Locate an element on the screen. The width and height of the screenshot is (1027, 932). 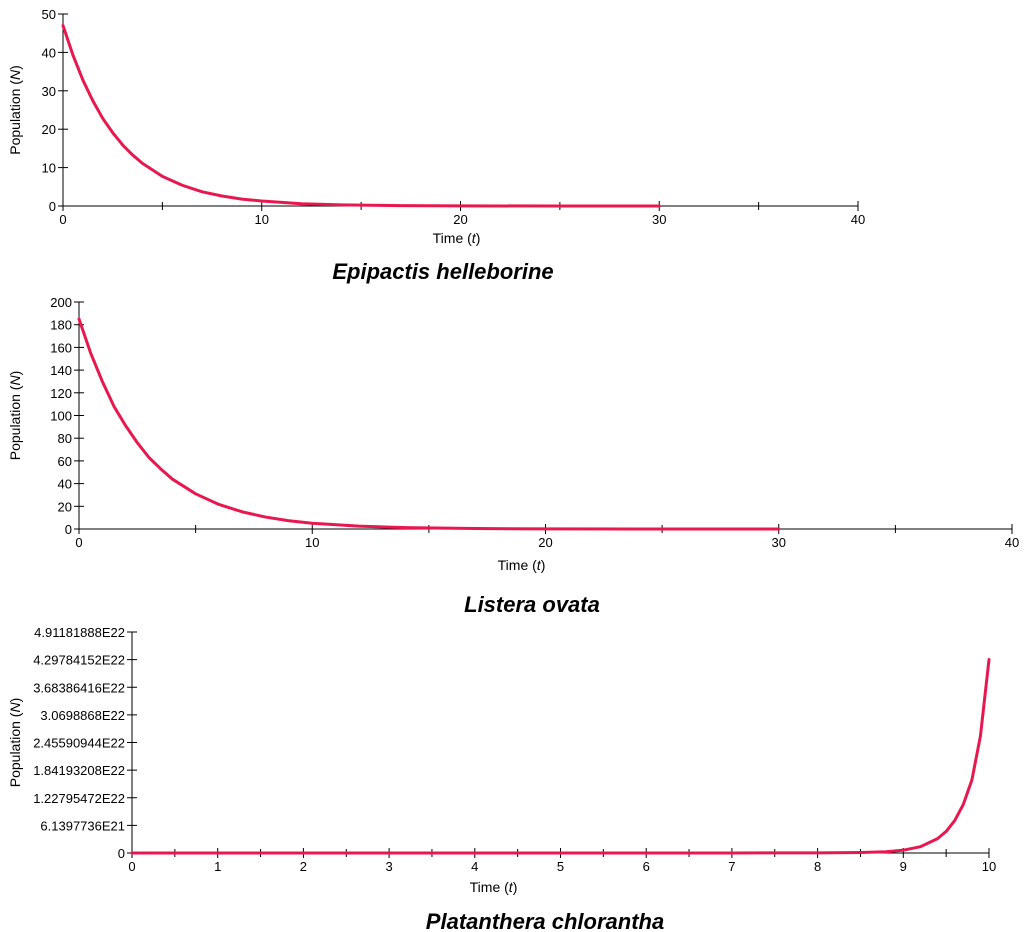
x-tick-label: 1 is located at coordinates (217, 866).